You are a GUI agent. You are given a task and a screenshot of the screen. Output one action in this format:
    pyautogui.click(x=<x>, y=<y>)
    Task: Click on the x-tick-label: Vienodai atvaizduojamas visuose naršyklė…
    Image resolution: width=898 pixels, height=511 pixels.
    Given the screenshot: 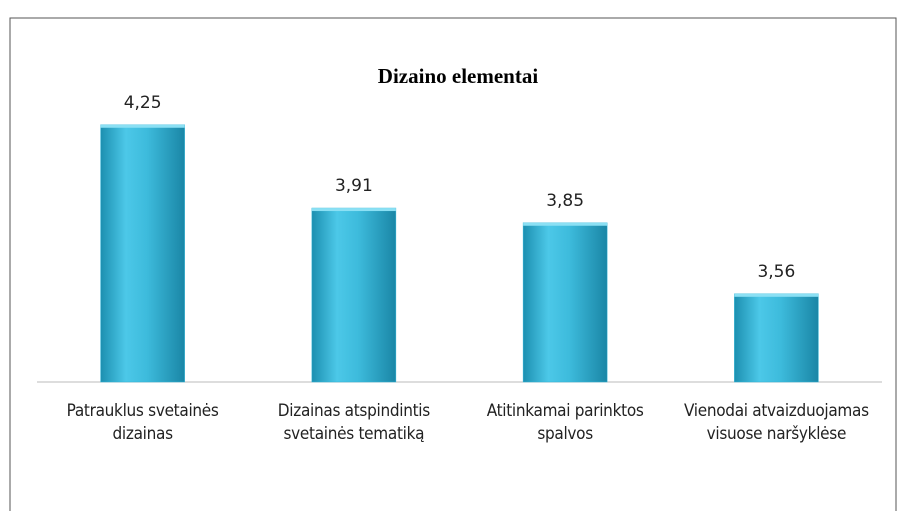 What is the action you would take?
    pyautogui.click(x=776, y=422)
    